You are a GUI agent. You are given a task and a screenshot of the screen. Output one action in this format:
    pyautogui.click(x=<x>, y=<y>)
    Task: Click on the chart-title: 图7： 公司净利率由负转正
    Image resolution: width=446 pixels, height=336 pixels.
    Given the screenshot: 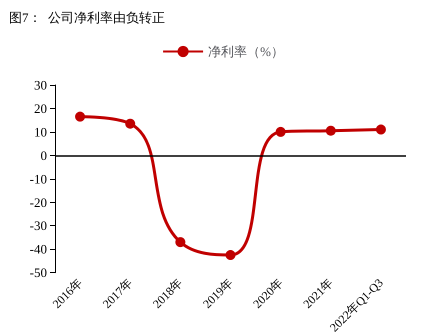 What is the action you would take?
    pyautogui.click(x=87, y=17)
    